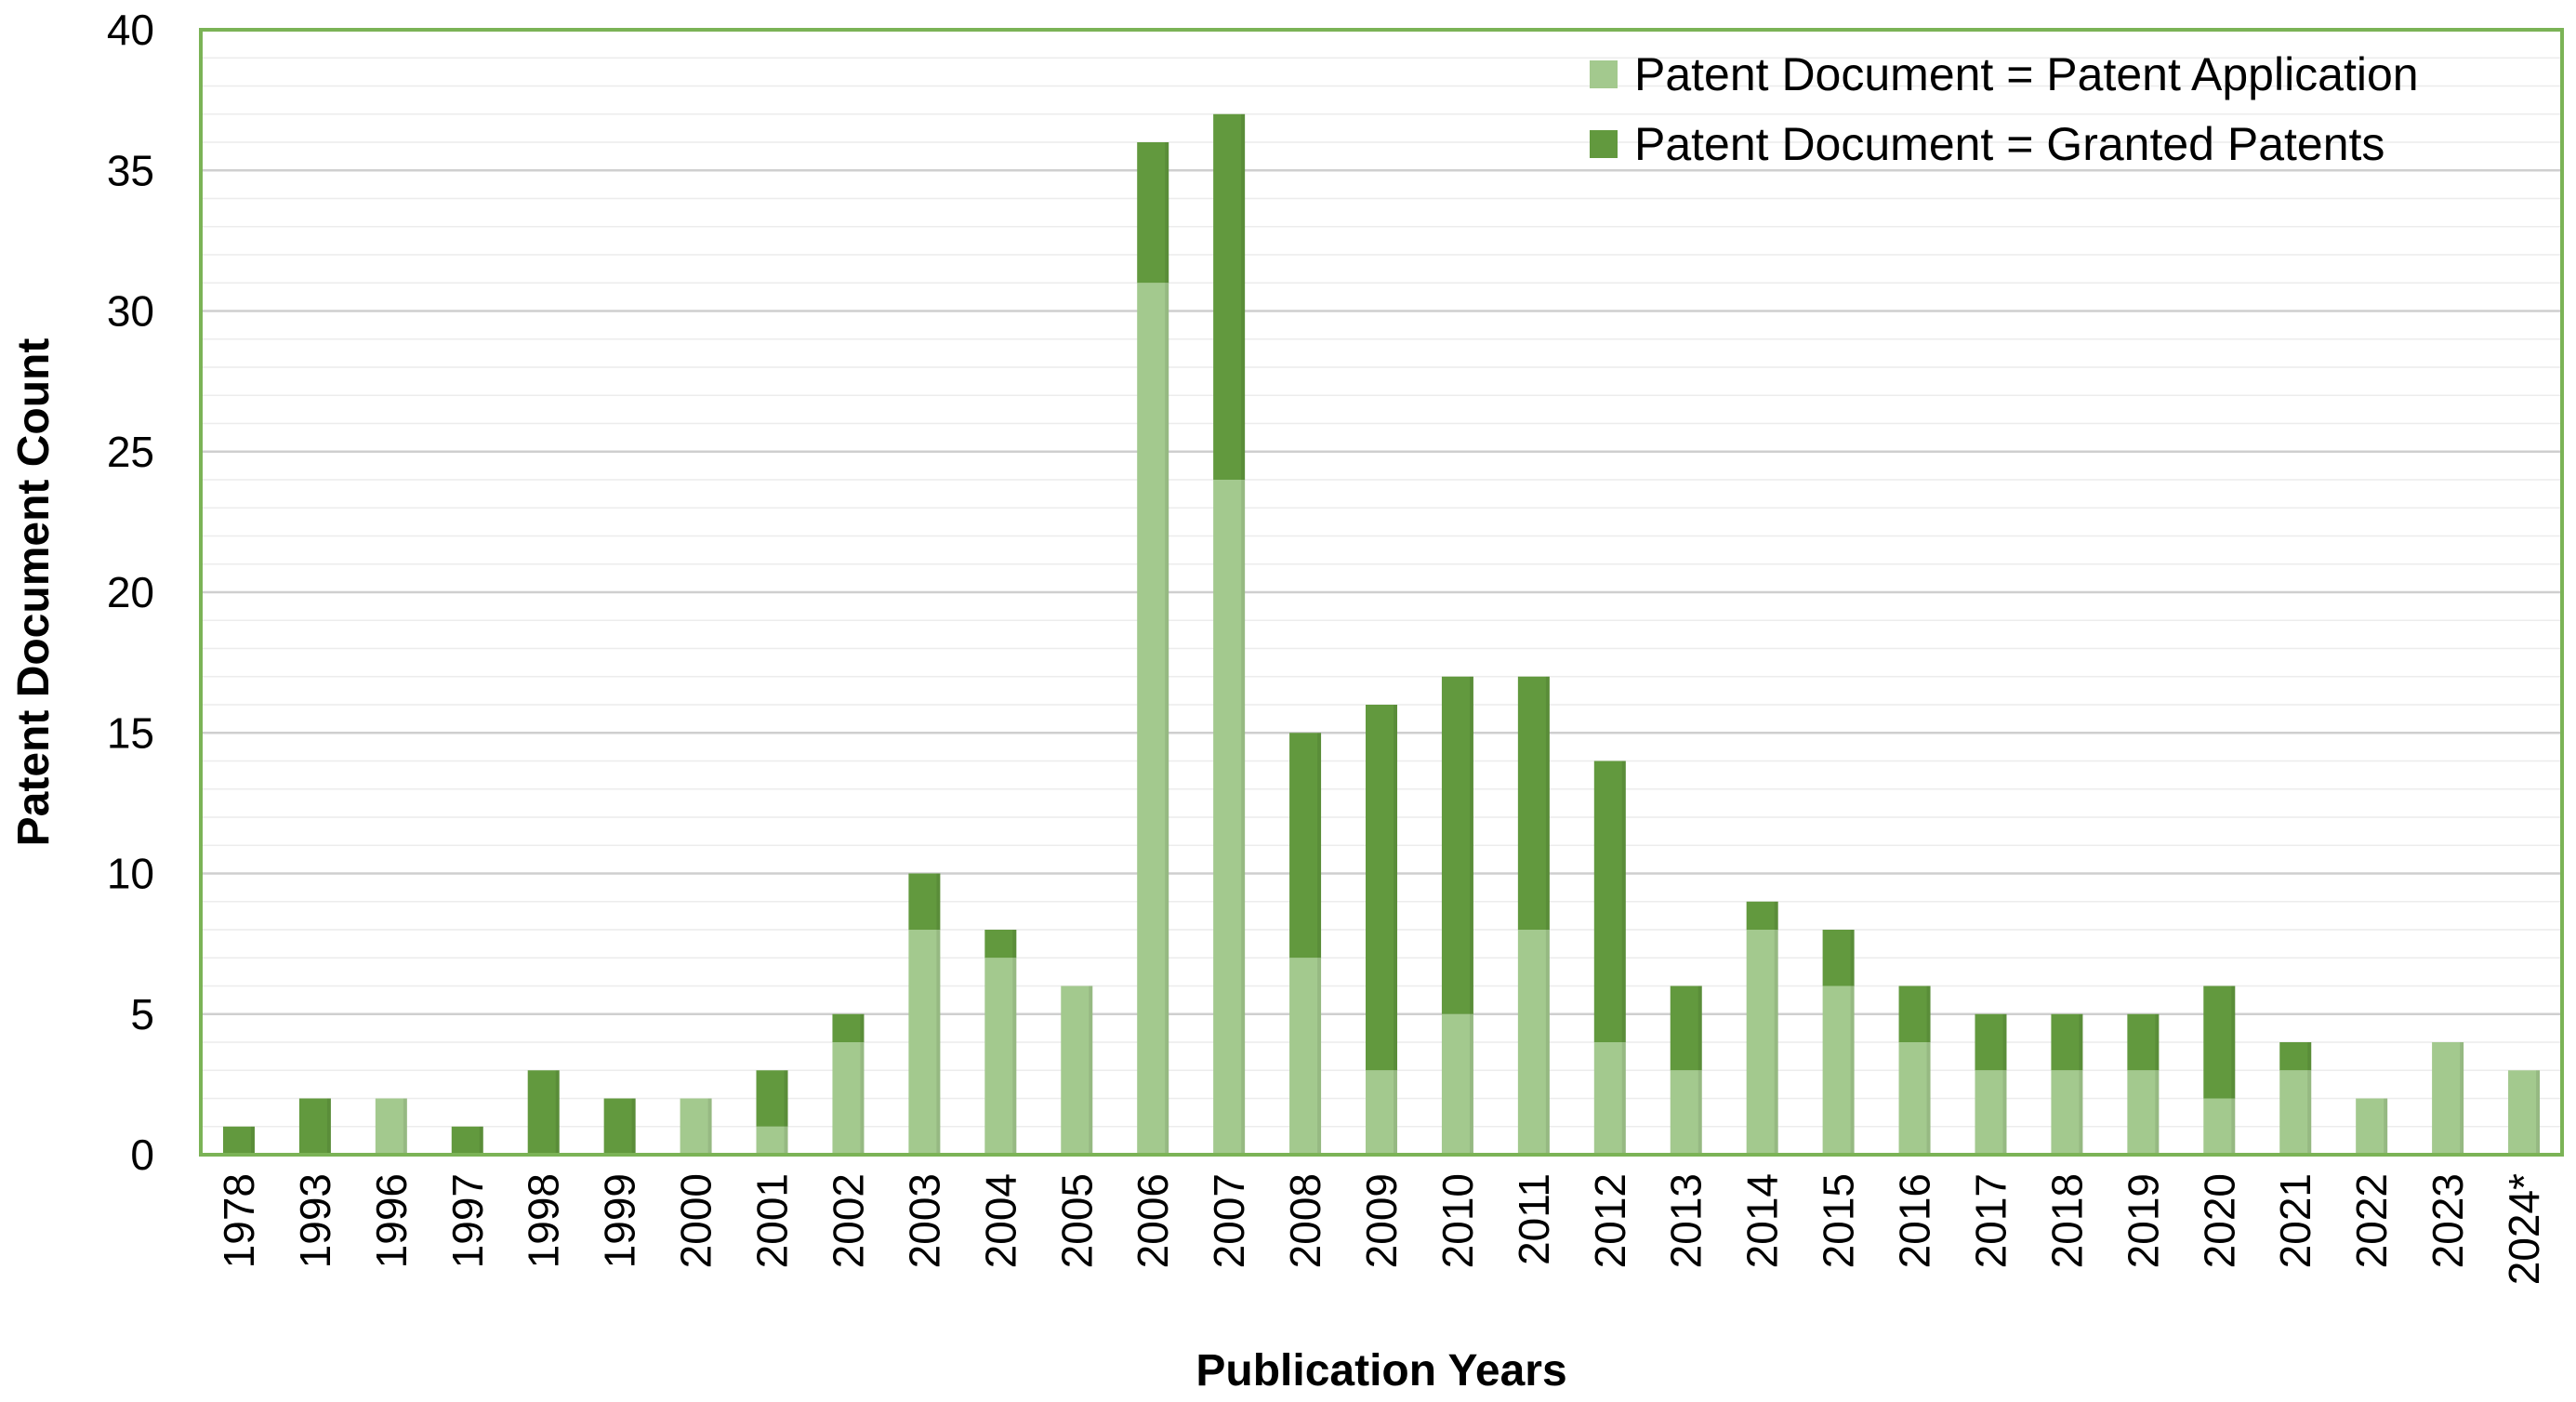 The width and height of the screenshot is (2576, 1402). Describe the element at coordinates (1153, 1220) in the screenshot. I see `x-tick-label: 2006` at that location.